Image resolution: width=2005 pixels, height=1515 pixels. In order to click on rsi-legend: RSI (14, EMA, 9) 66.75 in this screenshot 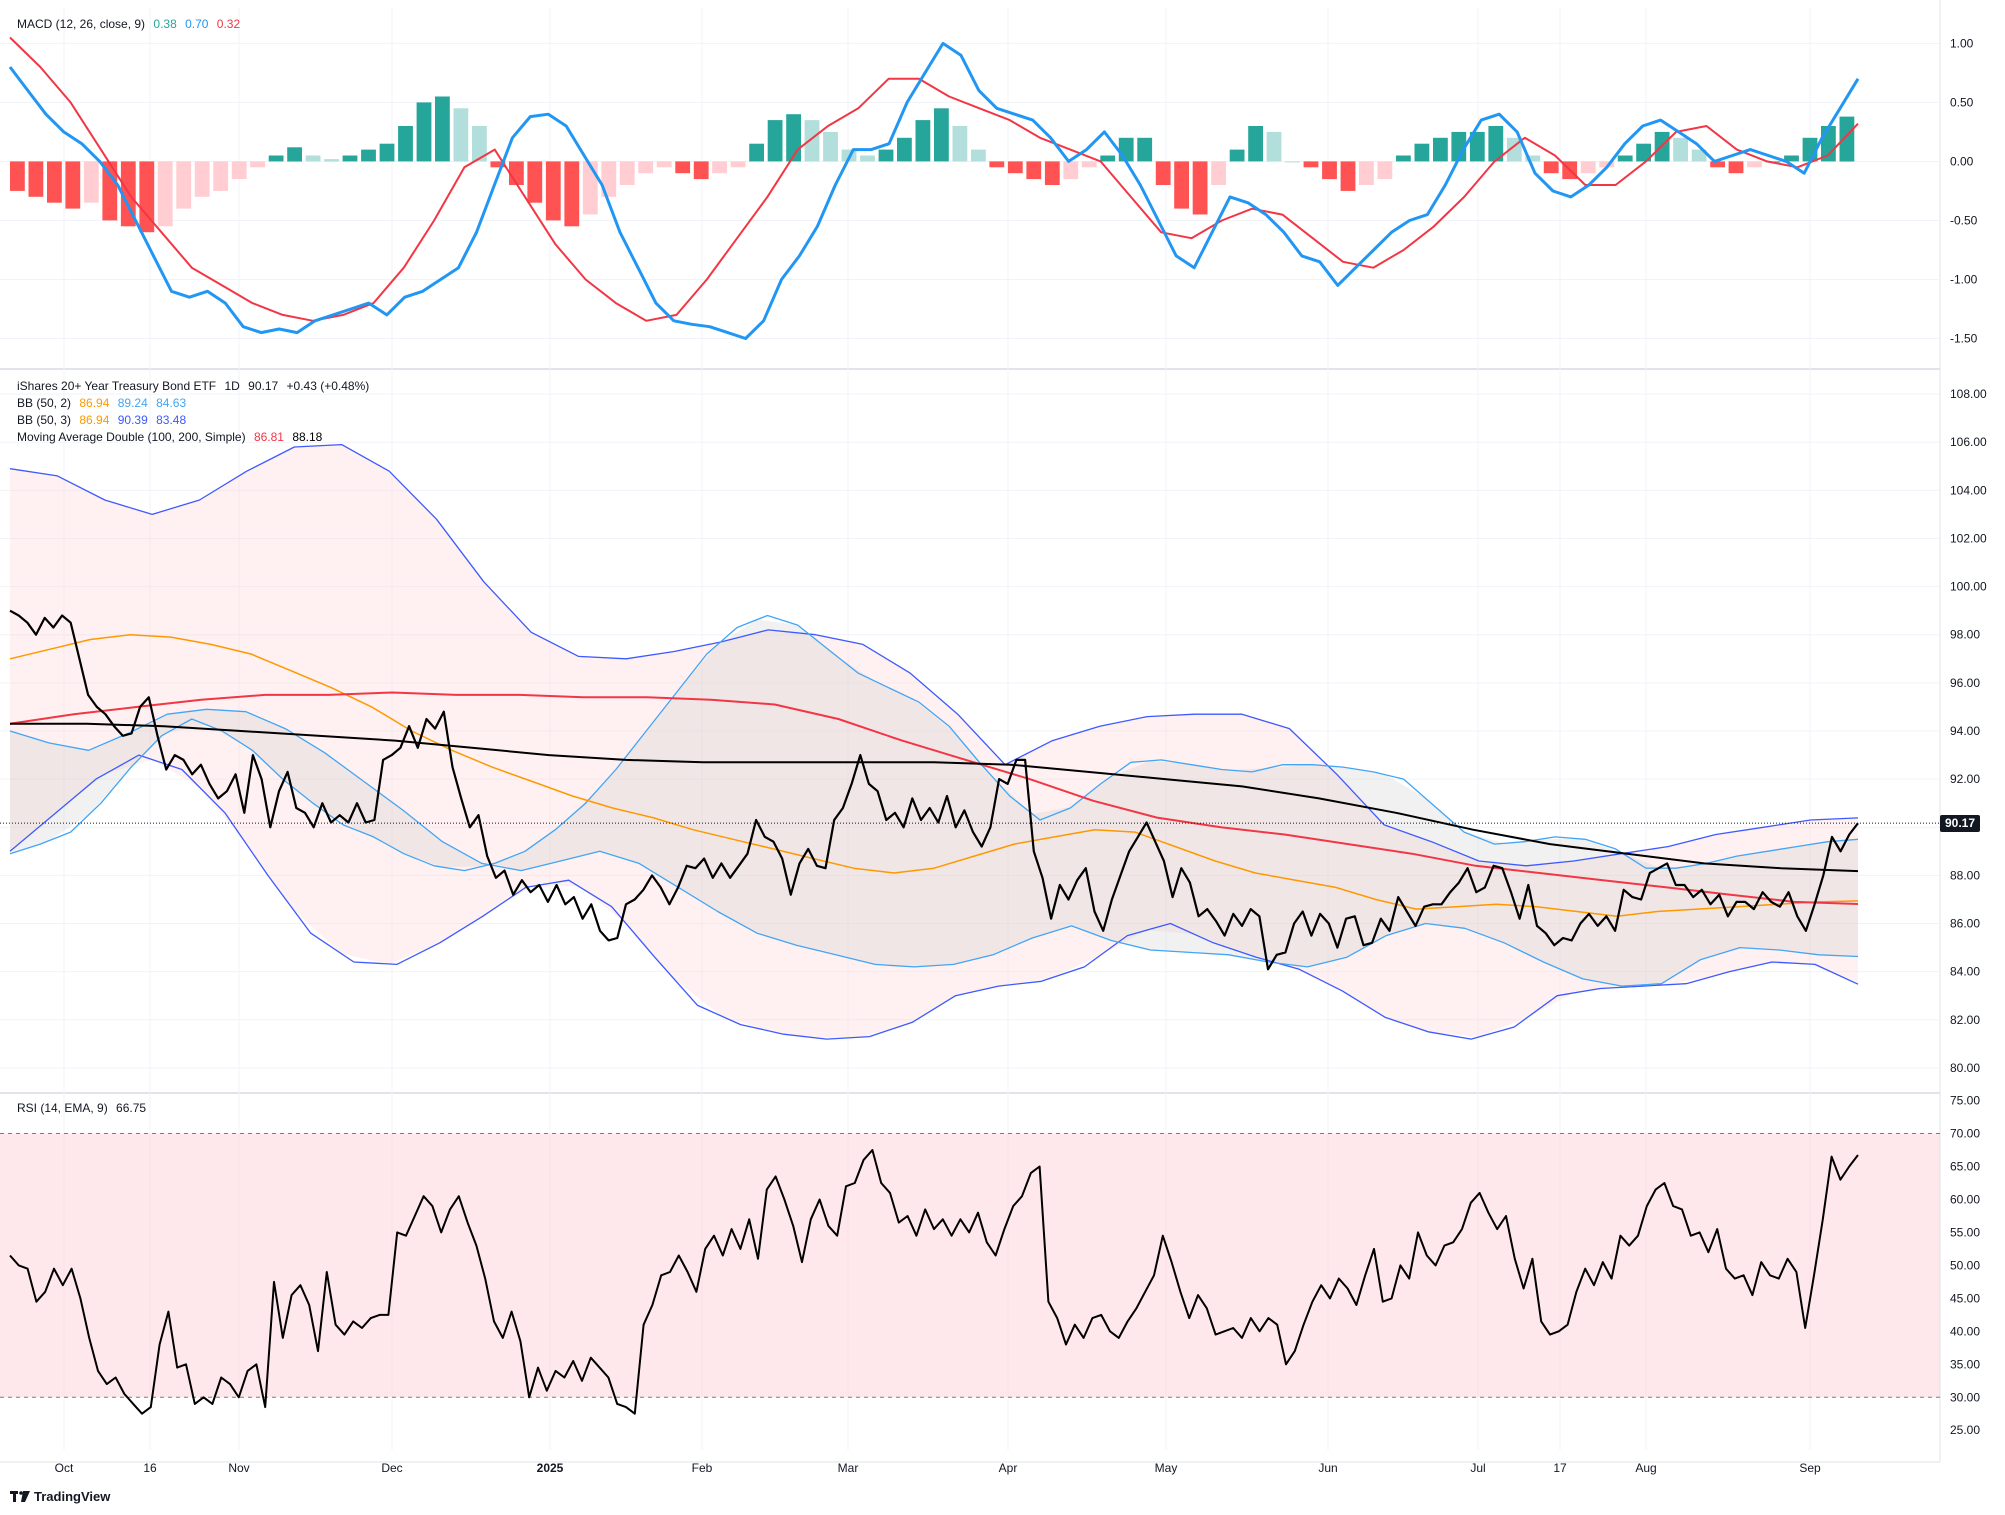, I will do `click(84, 1108)`.